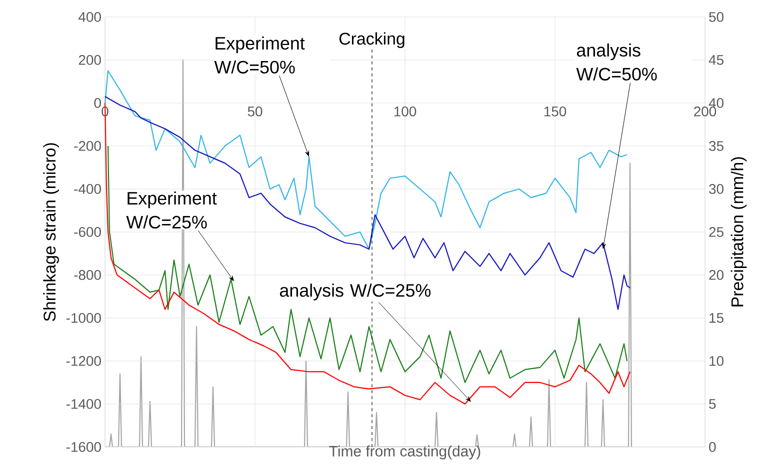  I want to click on annotation: Experiment W/C=50%, so click(259, 55).